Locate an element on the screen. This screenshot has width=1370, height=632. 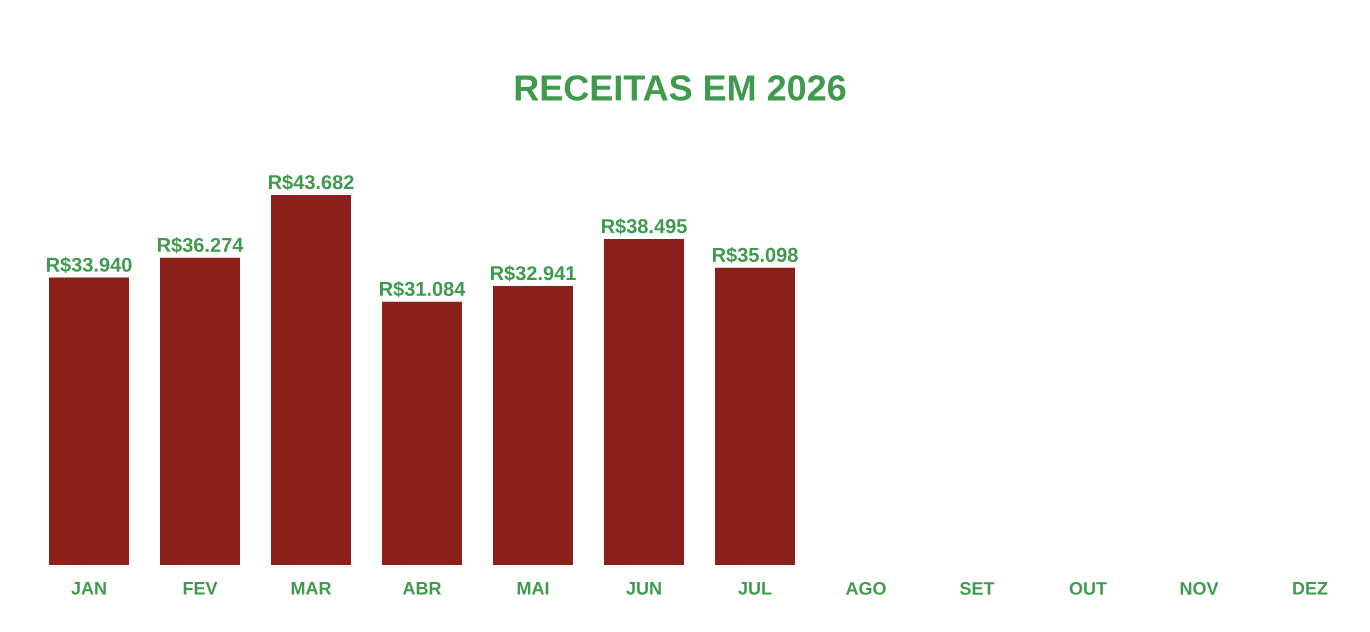
x-tick-label: OUT is located at coordinates (1088, 588).